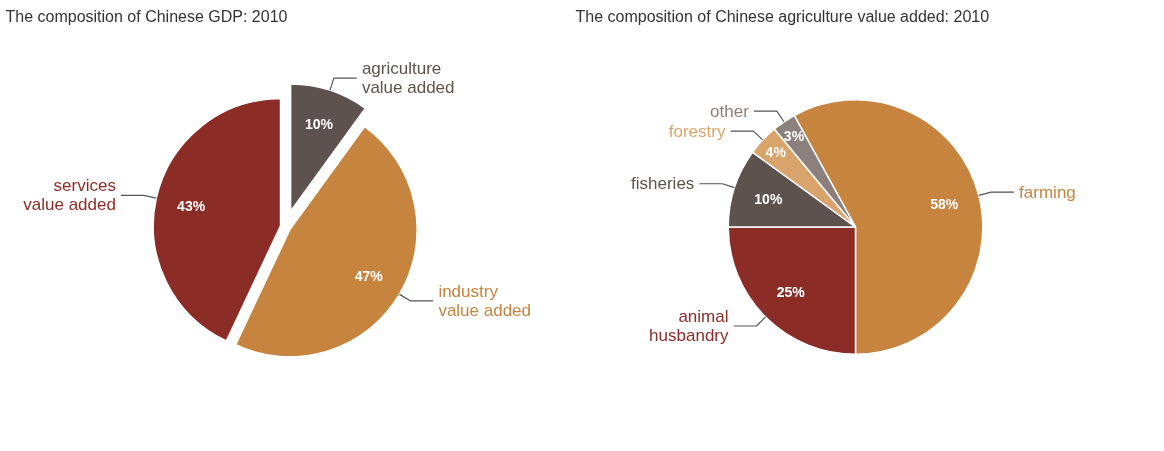 This screenshot has width=1164, height=451. Describe the element at coordinates (69, 195) in the screenshot. I see `slice-label: services value added` at that location.